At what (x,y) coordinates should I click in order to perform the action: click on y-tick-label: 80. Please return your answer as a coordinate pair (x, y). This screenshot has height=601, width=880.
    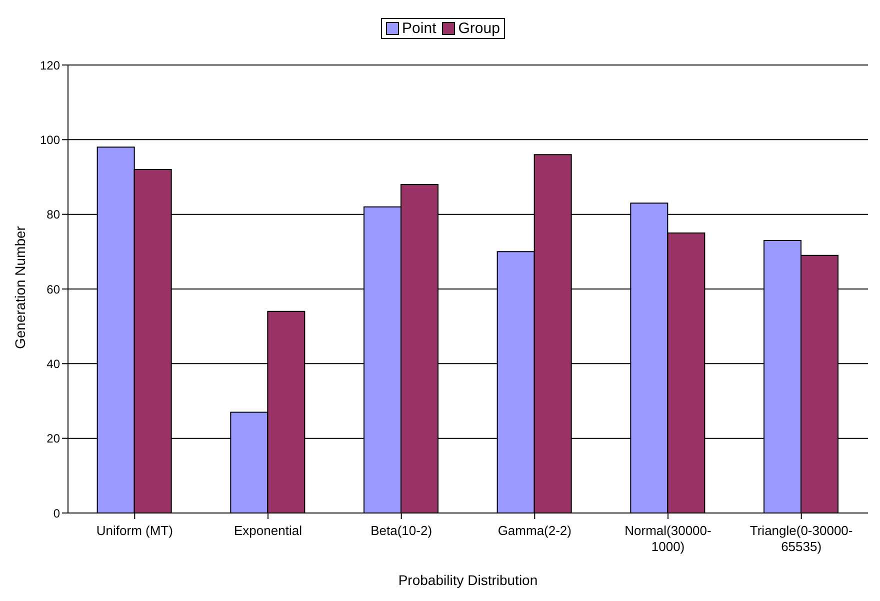
    Looking at the image, I should click on (53, 215).